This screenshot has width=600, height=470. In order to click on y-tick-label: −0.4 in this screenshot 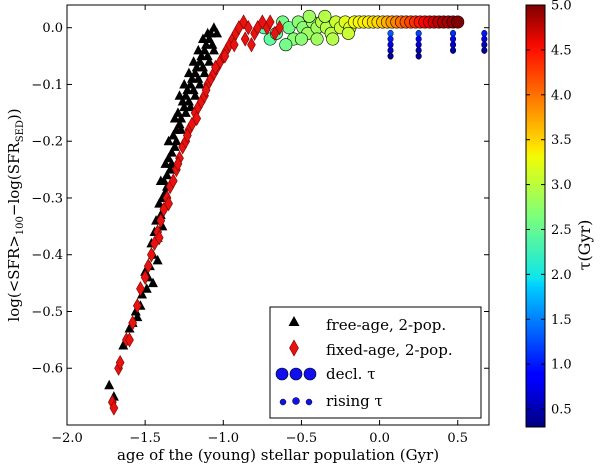, I will do `click(47, 255)`.